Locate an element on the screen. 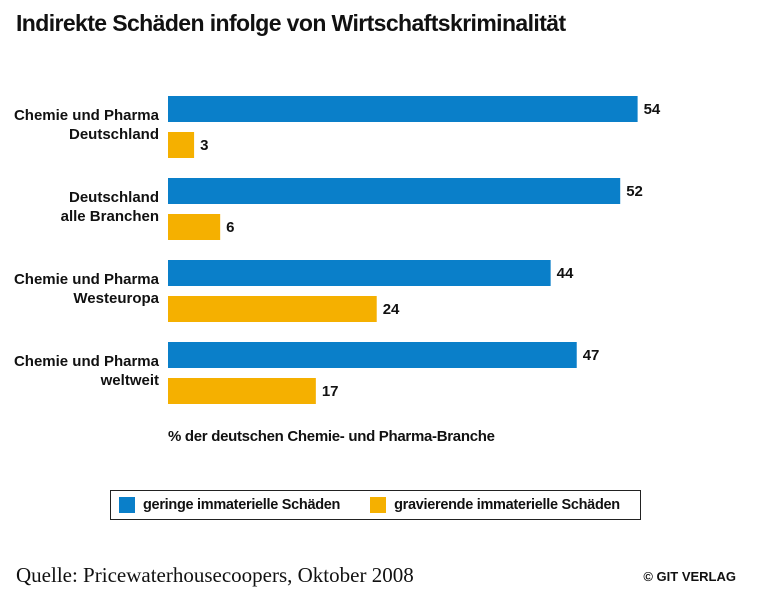  data-label: 44 is located at coordinates (565, 273).